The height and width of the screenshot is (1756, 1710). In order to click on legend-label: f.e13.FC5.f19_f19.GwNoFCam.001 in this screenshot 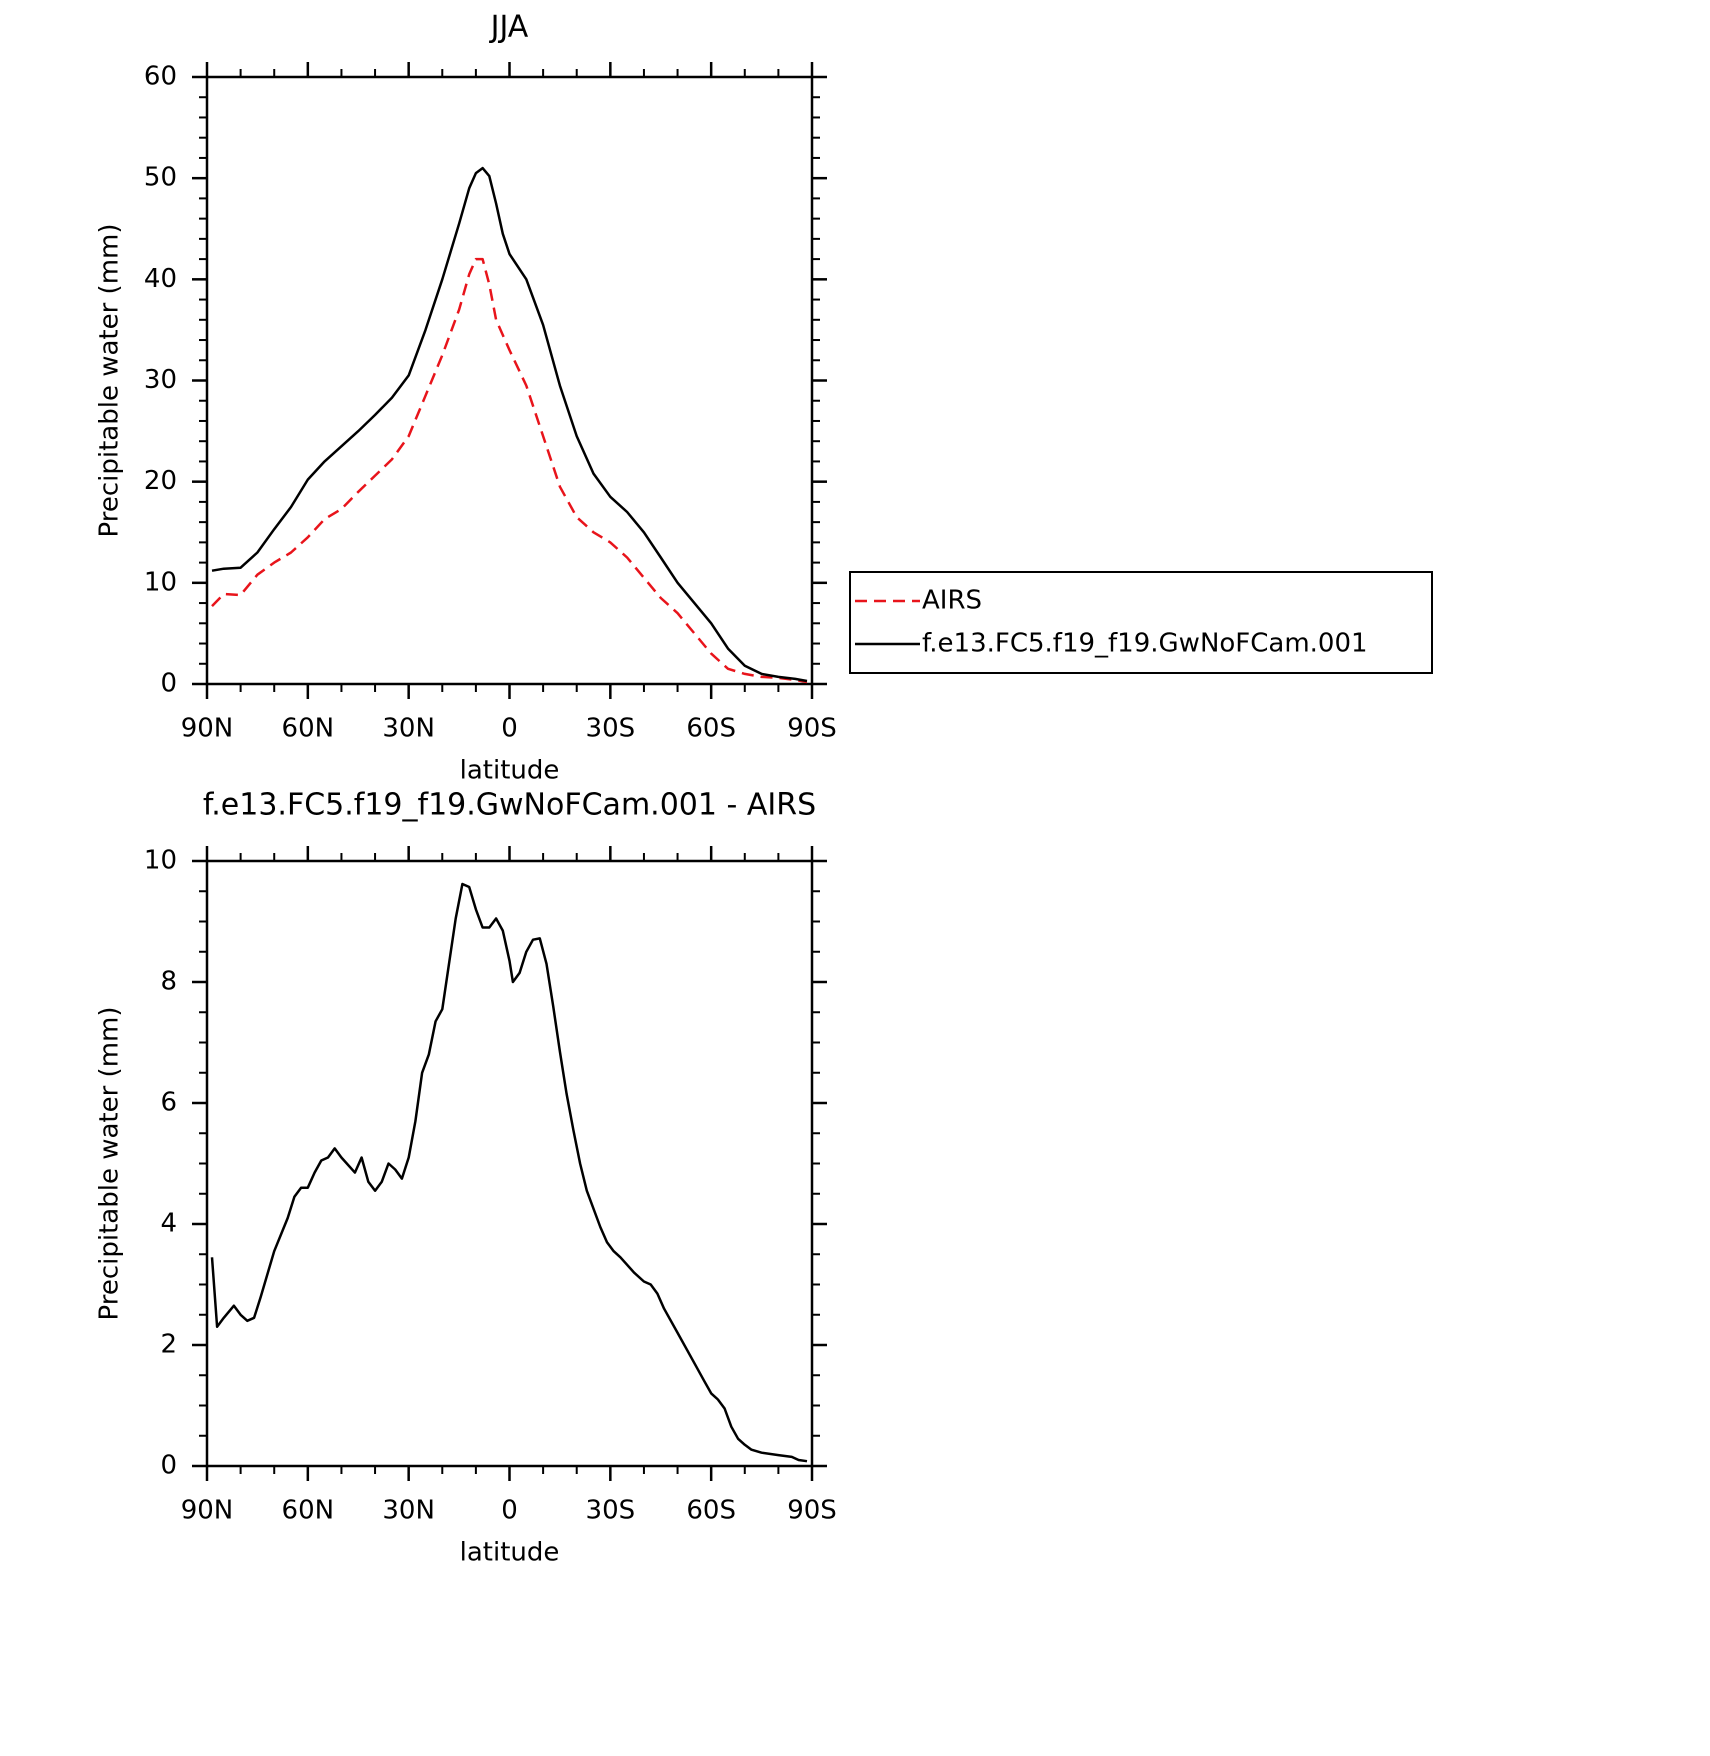, I will do `click(1145, 644)`.